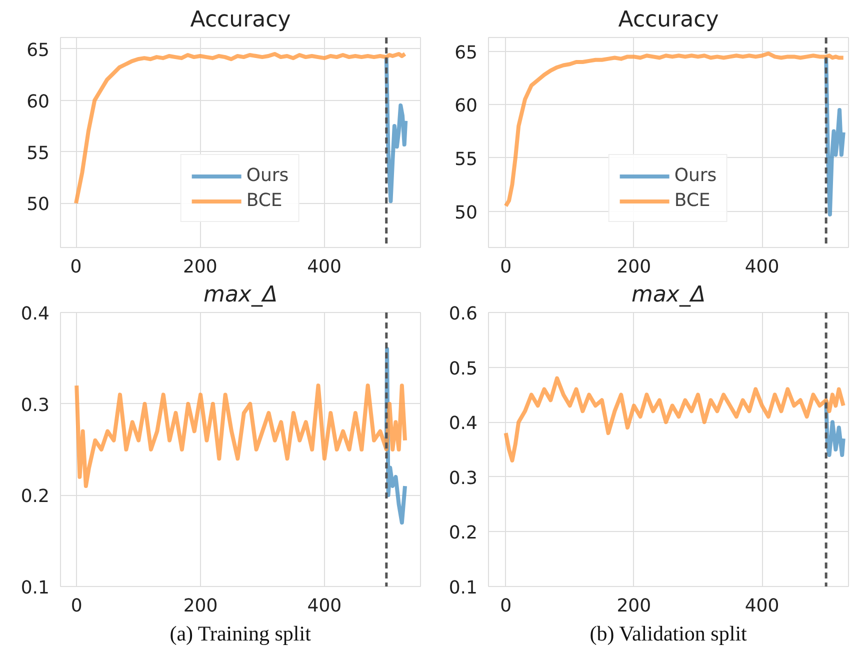 The width and height of the screenshot is (859, 657). I want to click on y-tick-label: 0.6, so click(463, 314).